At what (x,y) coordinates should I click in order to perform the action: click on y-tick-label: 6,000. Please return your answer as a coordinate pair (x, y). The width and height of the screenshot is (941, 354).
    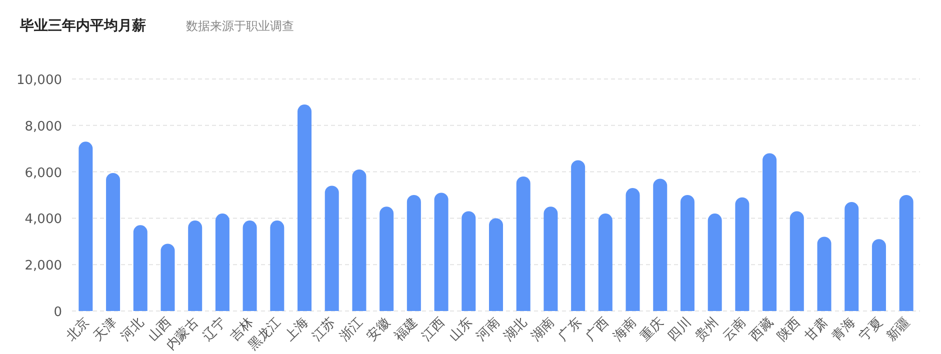
    Looking at the image, I should click on (43, 173).